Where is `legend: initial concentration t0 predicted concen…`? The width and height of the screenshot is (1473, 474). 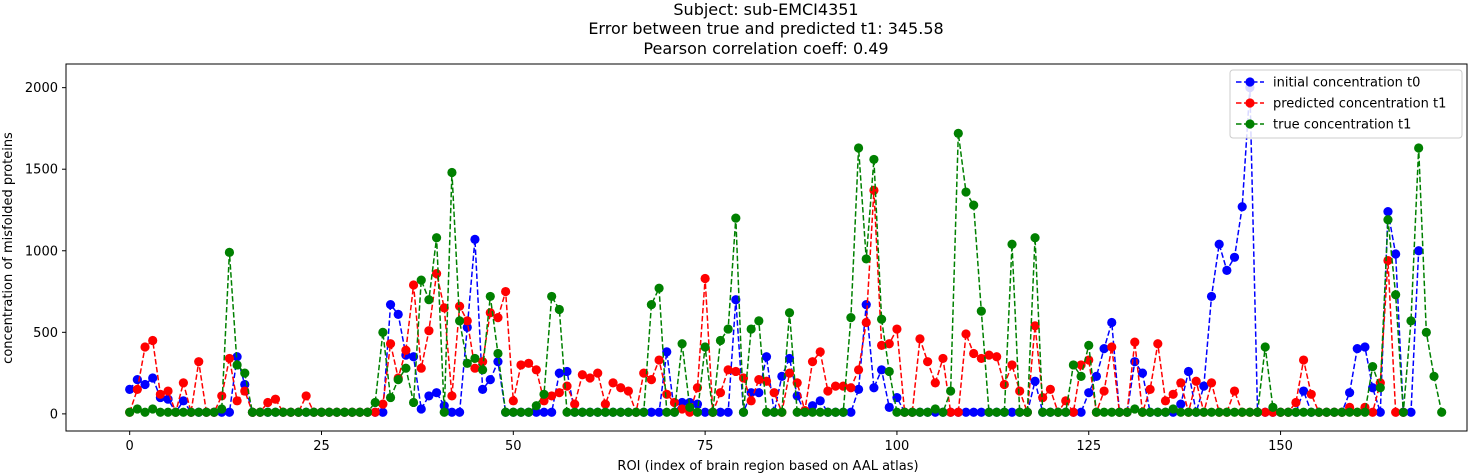 legend: initial concentration t0 predicted concen… is located at coordinates (1346, 104).